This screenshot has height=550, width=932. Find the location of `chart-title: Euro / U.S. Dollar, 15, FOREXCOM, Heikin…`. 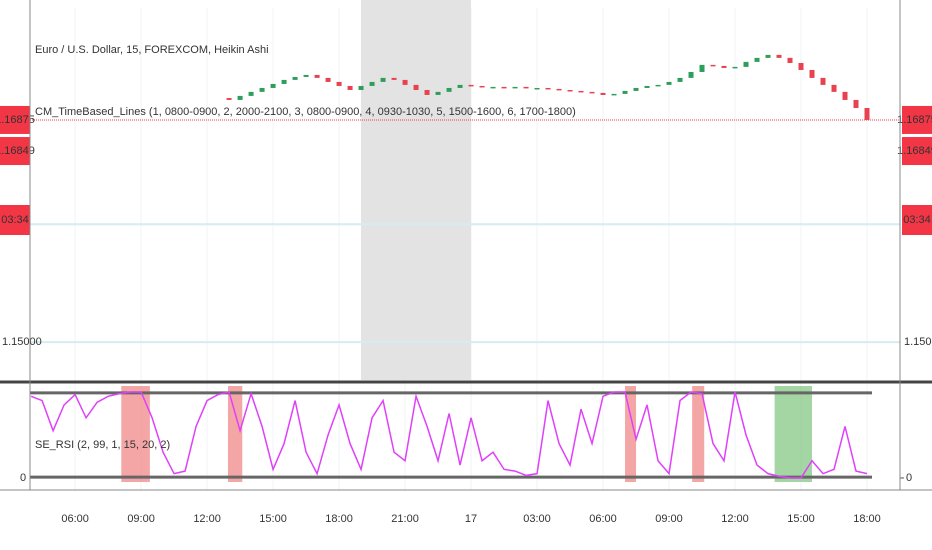

chart-title: Euro / U.S. Dollar, 15, FOREXCOM, Heikin… is located at coordinates (152, 50).